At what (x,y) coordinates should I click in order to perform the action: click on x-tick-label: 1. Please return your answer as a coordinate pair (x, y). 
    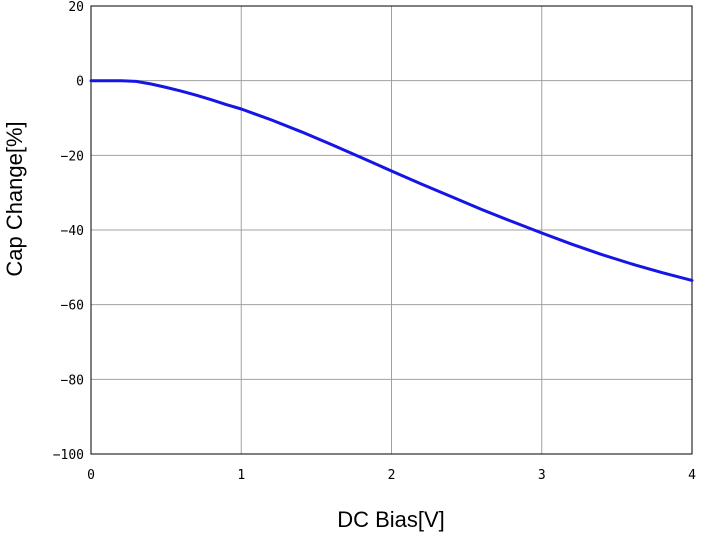
    Looking at the image, I should click on (241, 475).